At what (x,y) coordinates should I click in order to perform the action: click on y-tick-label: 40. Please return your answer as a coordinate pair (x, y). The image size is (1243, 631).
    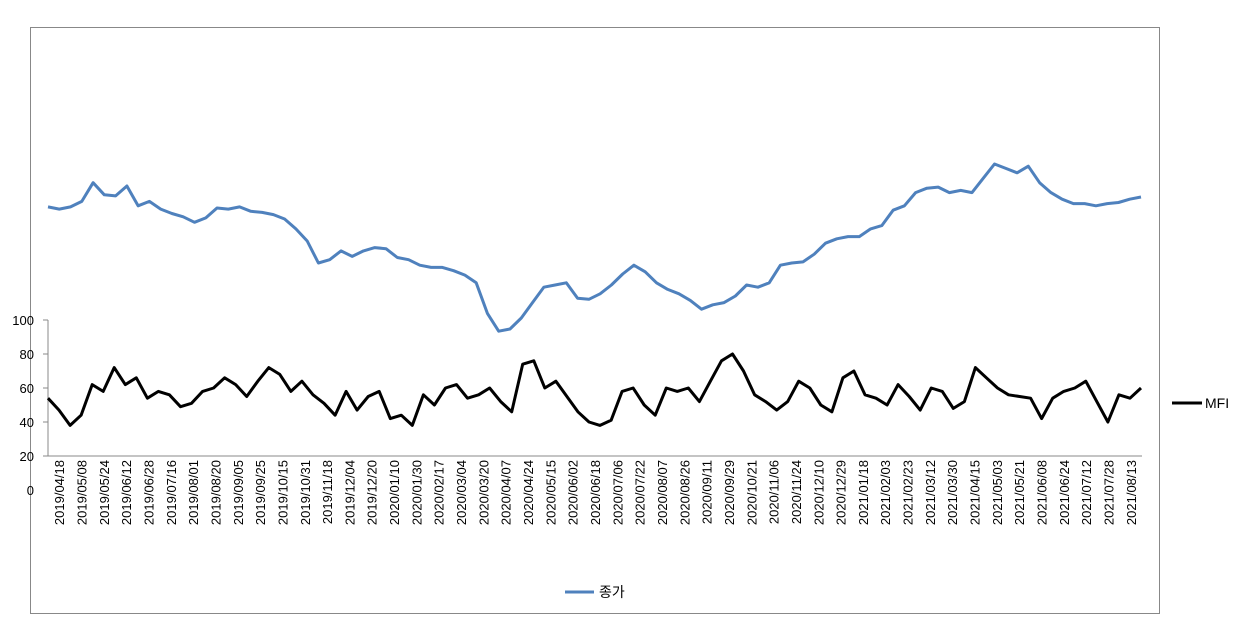
    Looking at the image, I should click on (27, 422).